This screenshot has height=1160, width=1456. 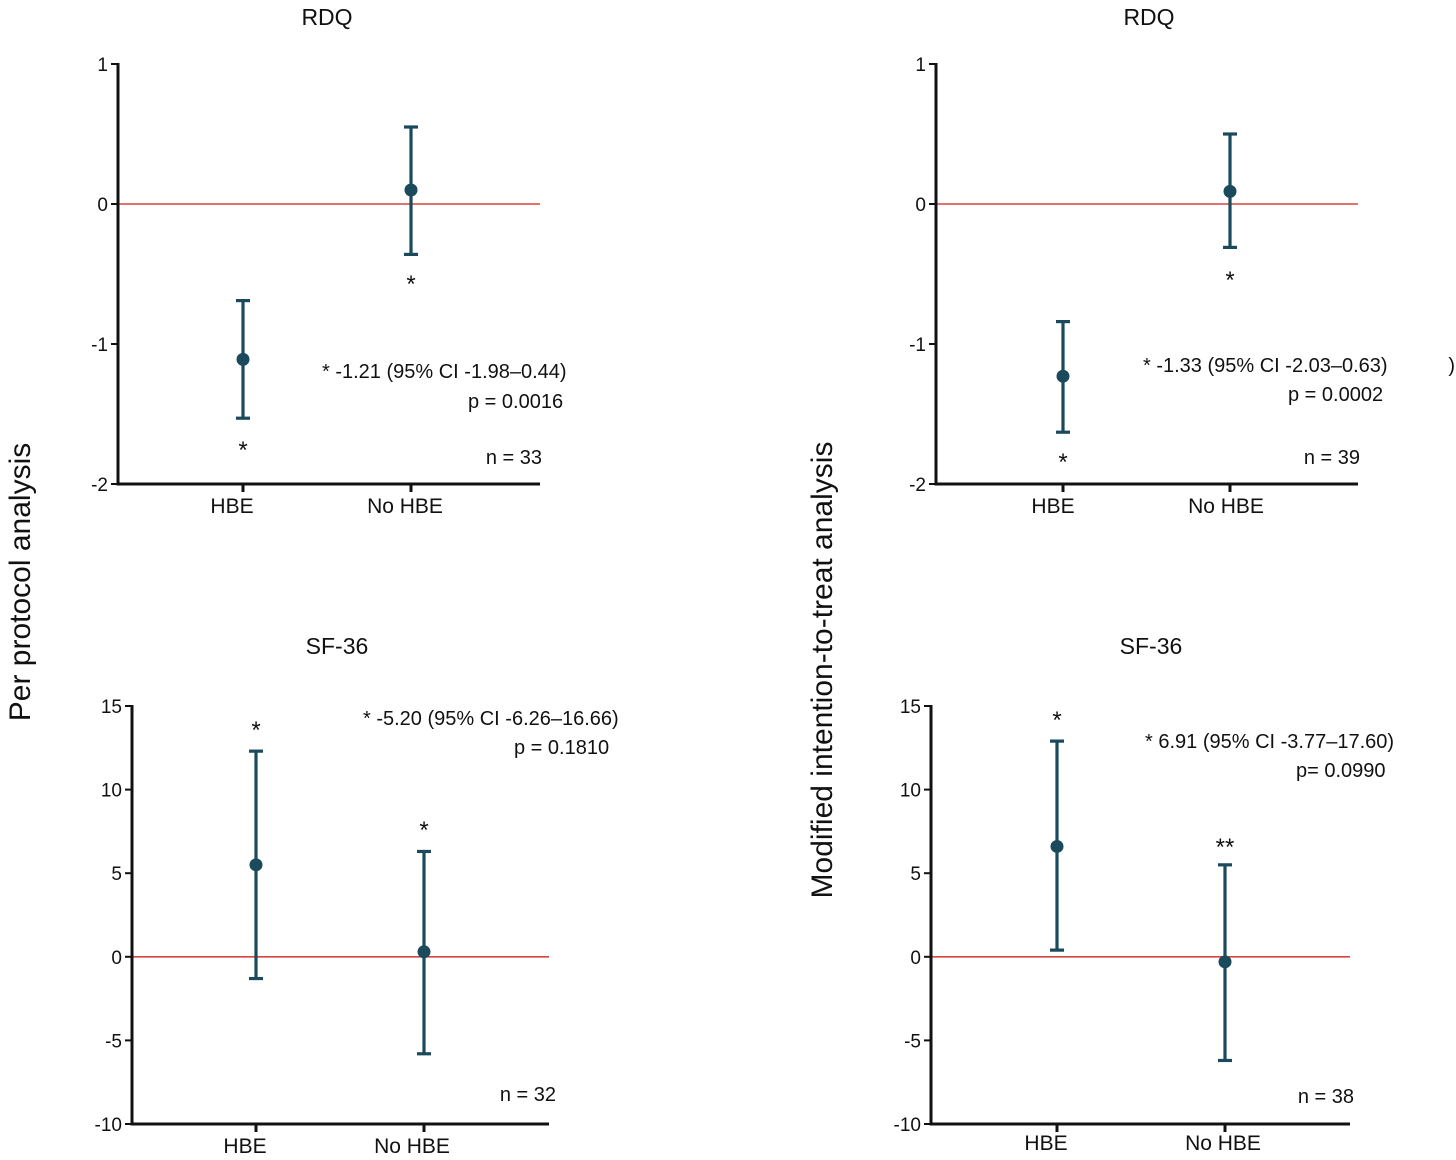 I want to click on row-label-mitt: Modified intention-to-treat analysis, so click(x=822, y=670).